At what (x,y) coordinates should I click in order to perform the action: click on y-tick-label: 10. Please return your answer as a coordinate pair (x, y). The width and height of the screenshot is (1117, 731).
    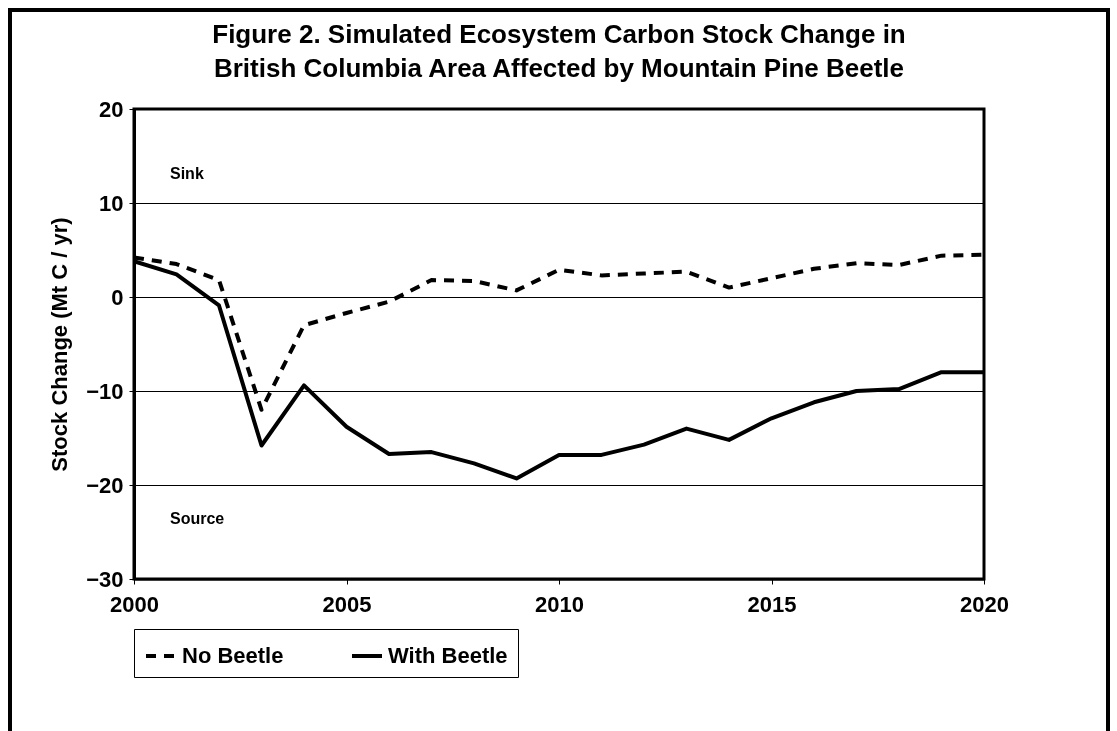
    Looking at the image, I should click on (111, 203).